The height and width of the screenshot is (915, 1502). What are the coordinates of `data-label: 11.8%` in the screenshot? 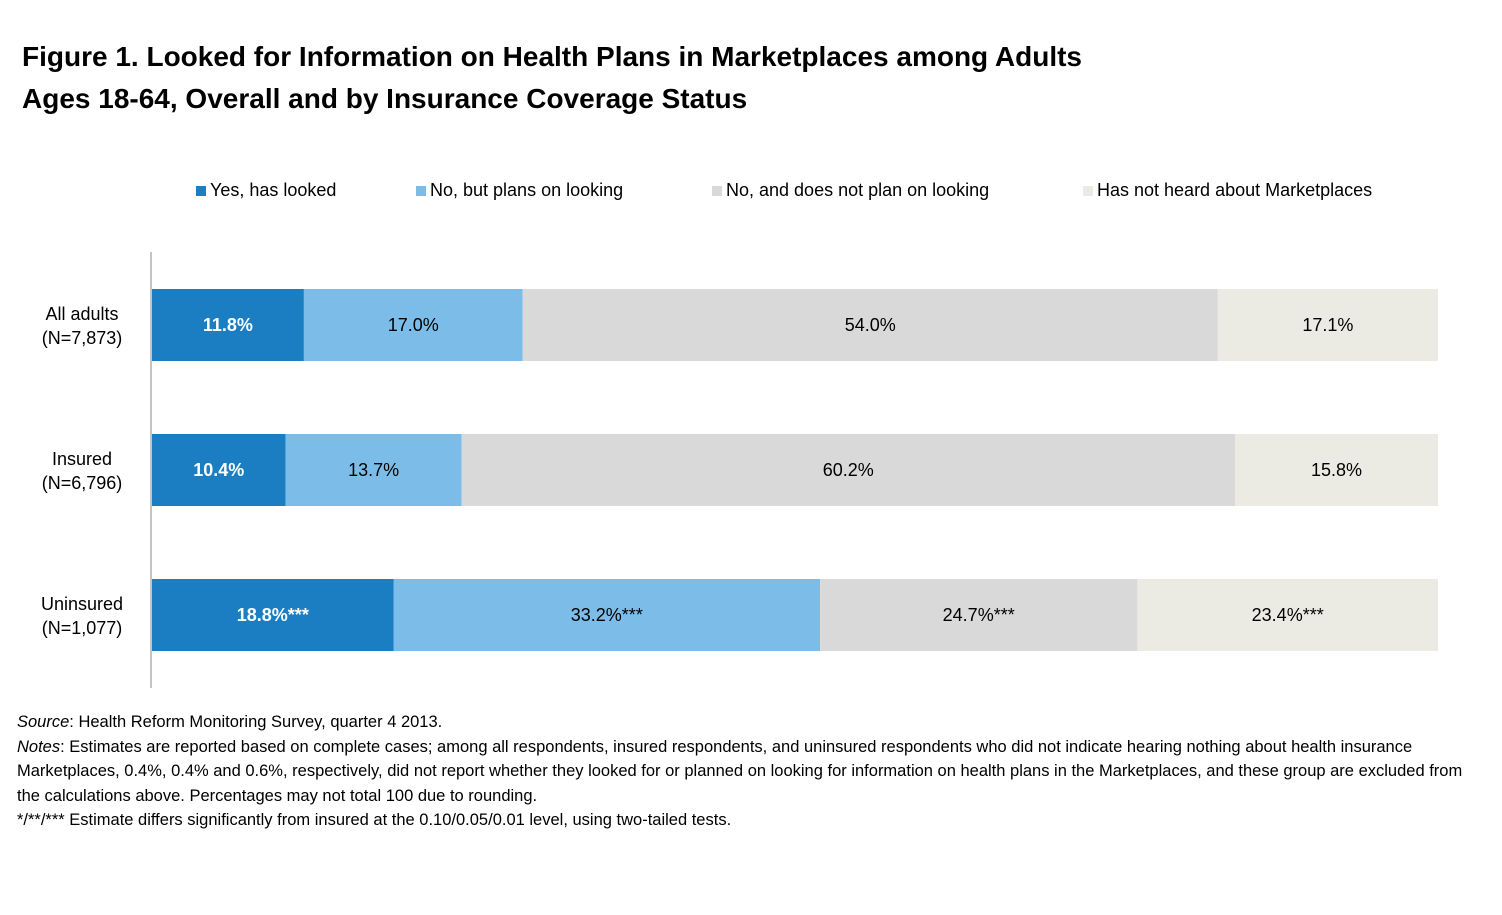 It's located at (228, 325).